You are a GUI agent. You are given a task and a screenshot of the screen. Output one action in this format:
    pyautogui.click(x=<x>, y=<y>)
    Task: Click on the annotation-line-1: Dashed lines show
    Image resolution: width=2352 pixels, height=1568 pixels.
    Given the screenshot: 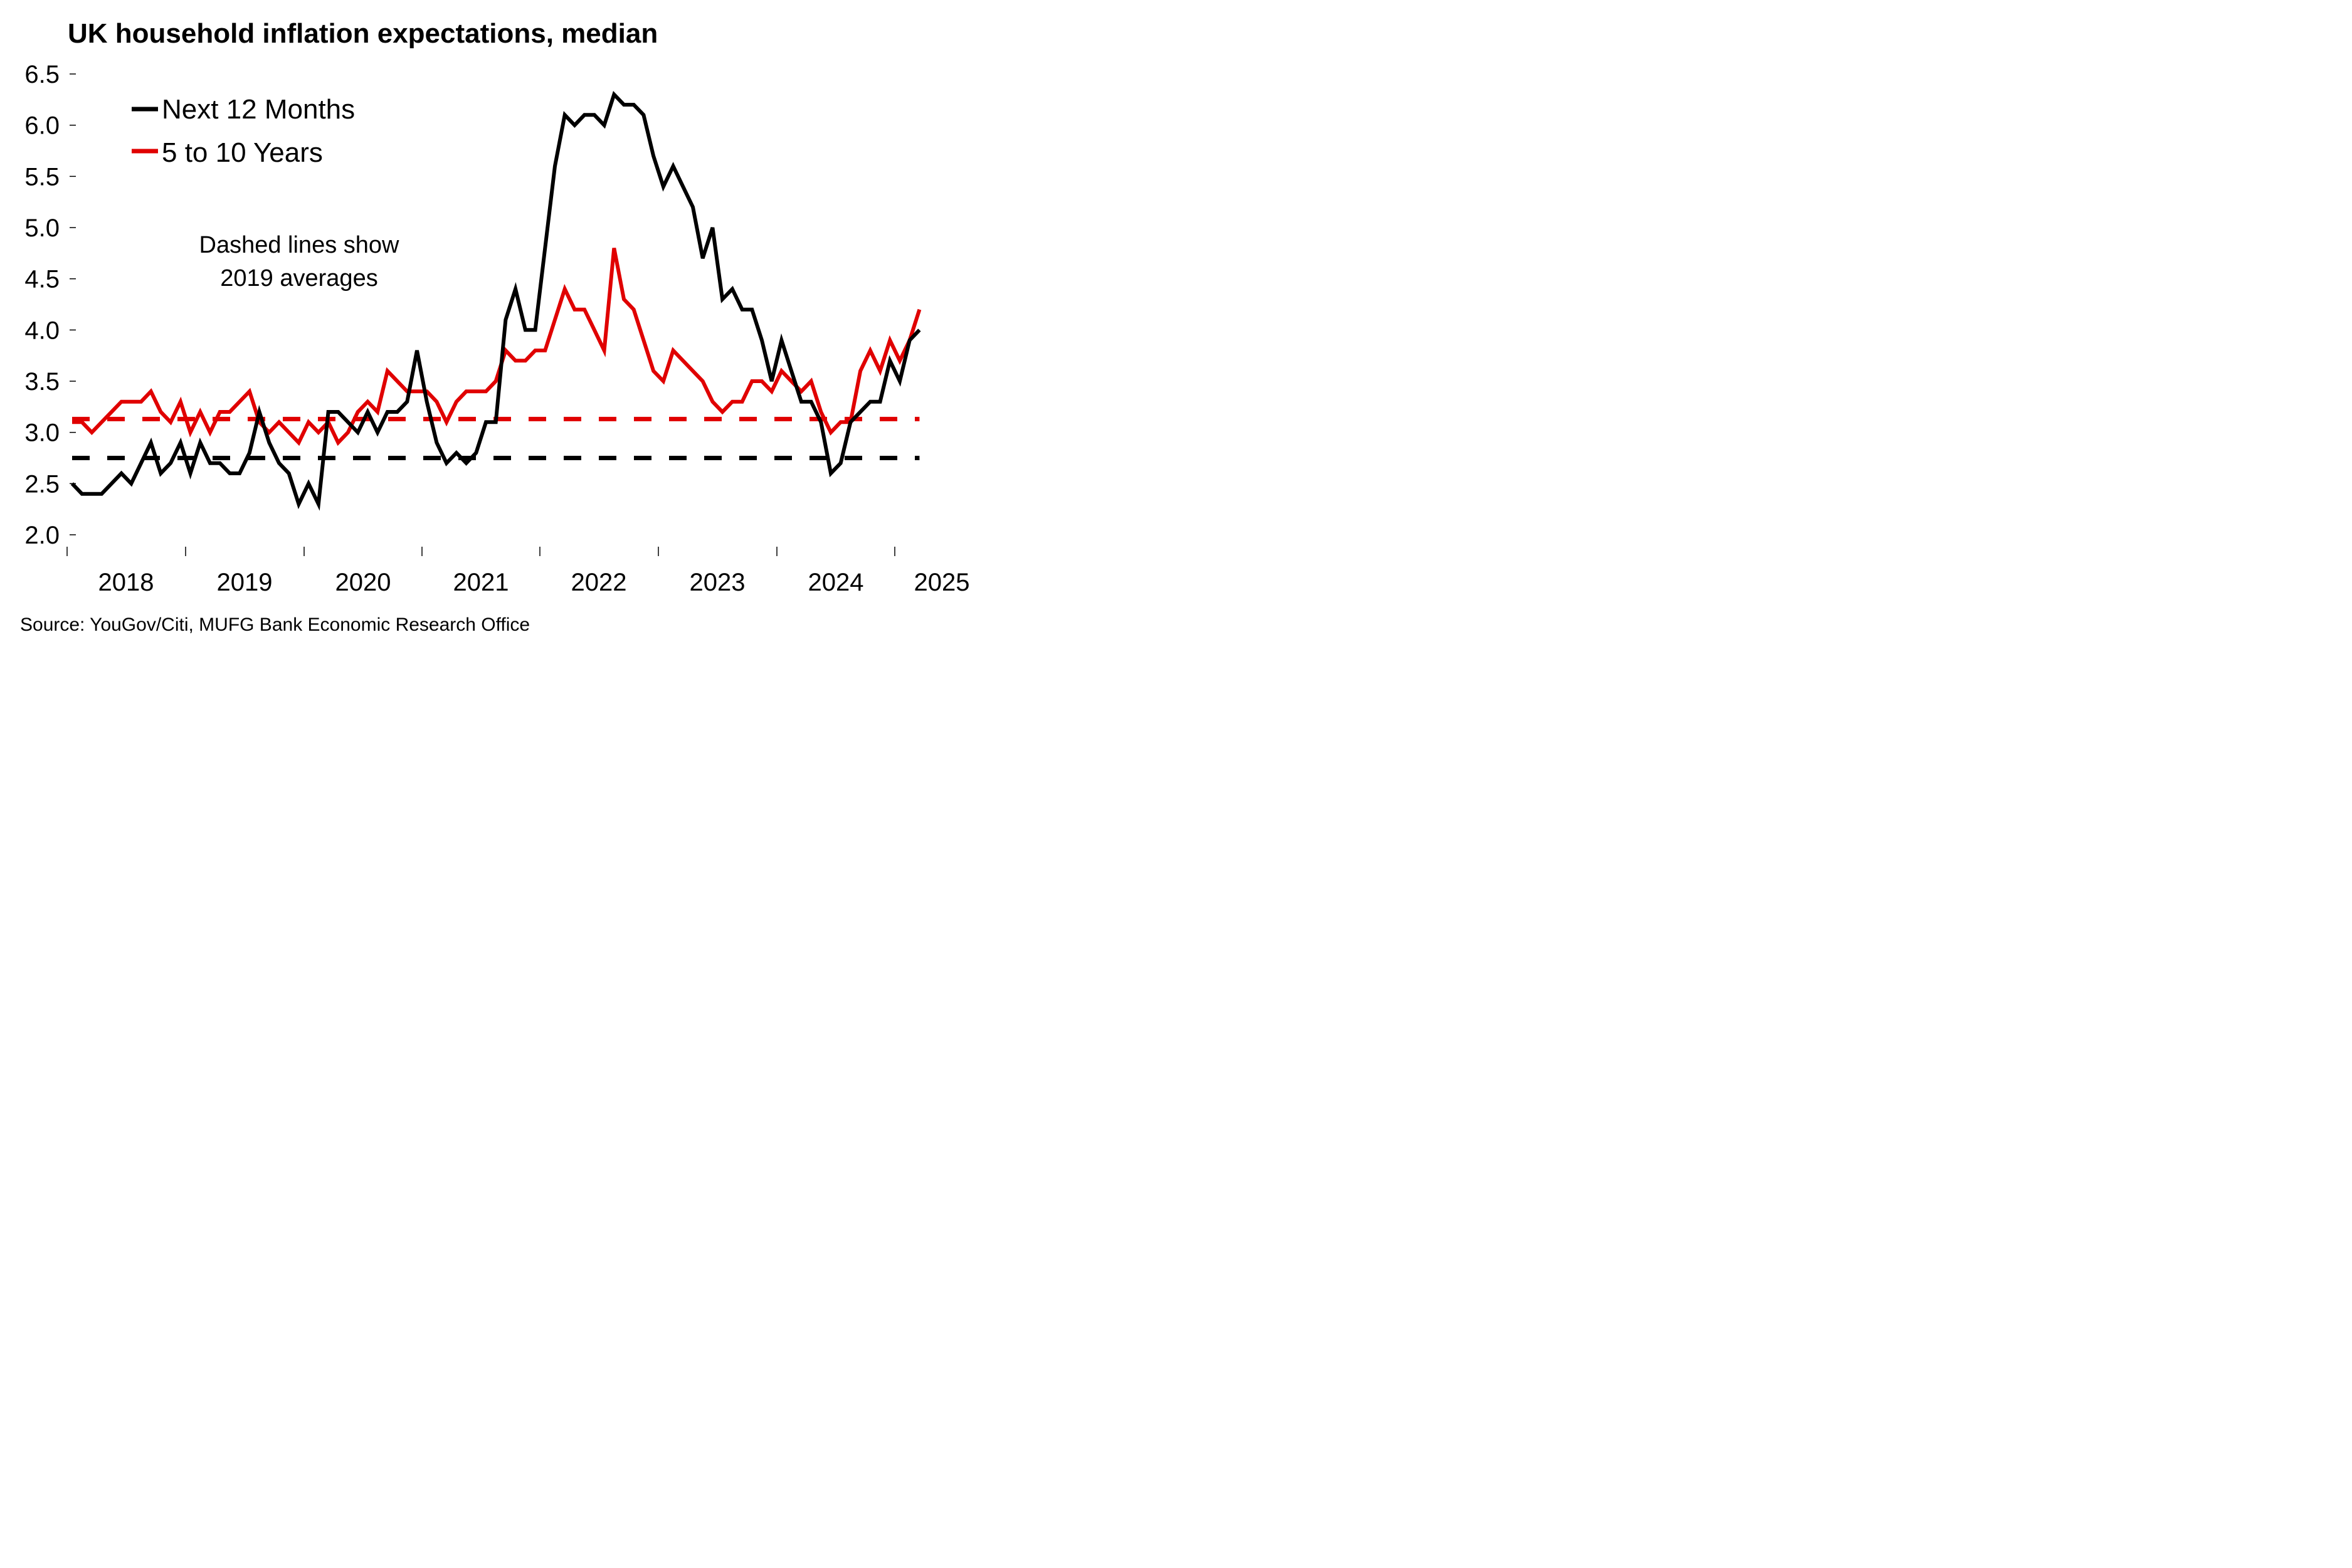 What is the action you would take?
    pyautogui.click(x=299, y=245)
    